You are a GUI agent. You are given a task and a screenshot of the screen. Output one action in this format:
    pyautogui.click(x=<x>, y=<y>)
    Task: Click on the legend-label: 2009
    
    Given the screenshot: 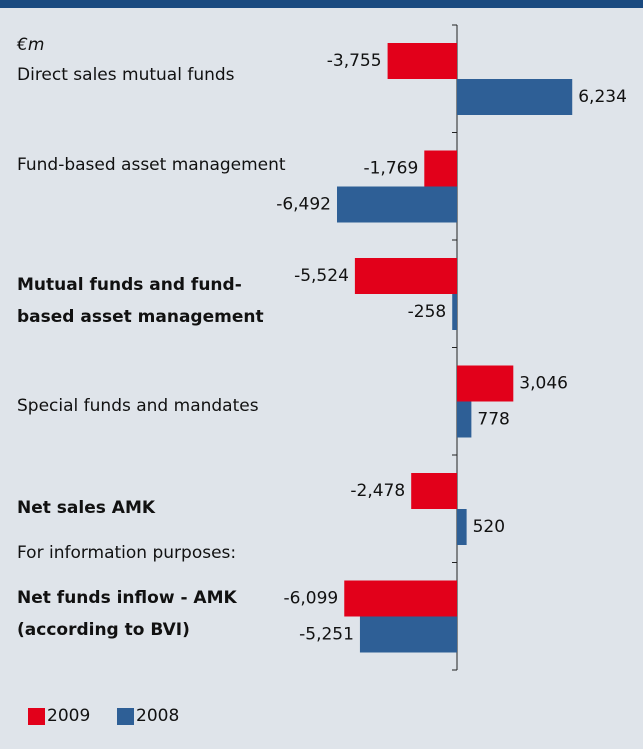 What is the action you would take?
    pyautogui.click(x=68, y=716)
    